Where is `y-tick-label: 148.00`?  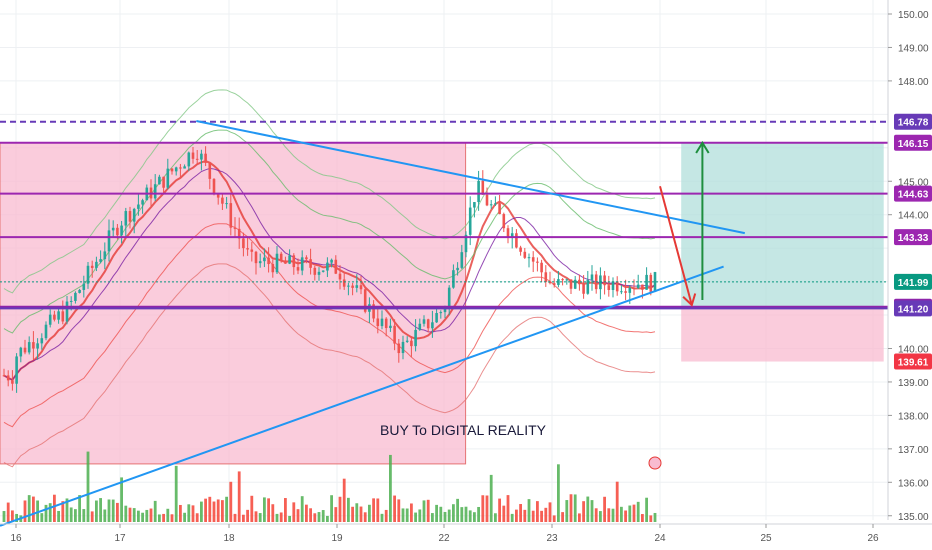 y-tick-label: 148.00 is located at coordinates (913, 82).